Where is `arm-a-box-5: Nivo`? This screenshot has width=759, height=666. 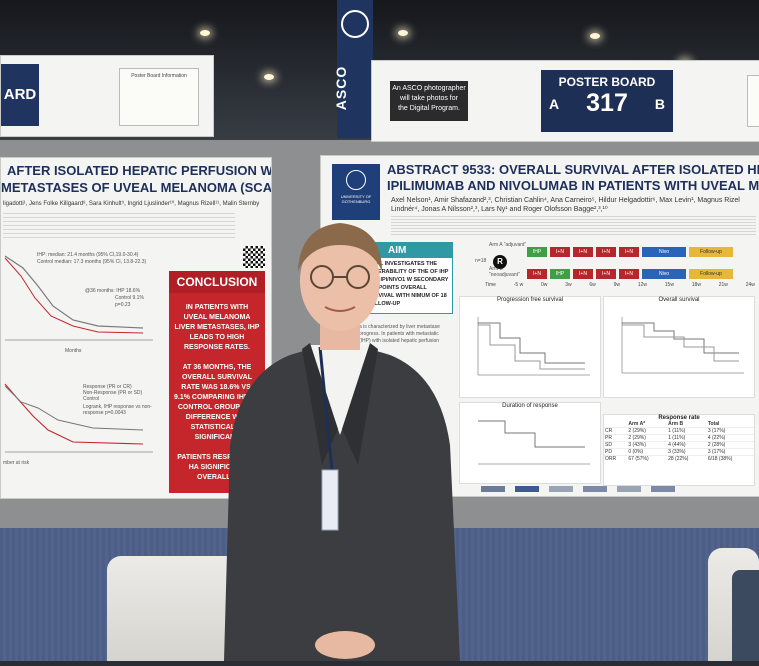 arm-a-box-5: Nivo is located at coordinates (664, 252).